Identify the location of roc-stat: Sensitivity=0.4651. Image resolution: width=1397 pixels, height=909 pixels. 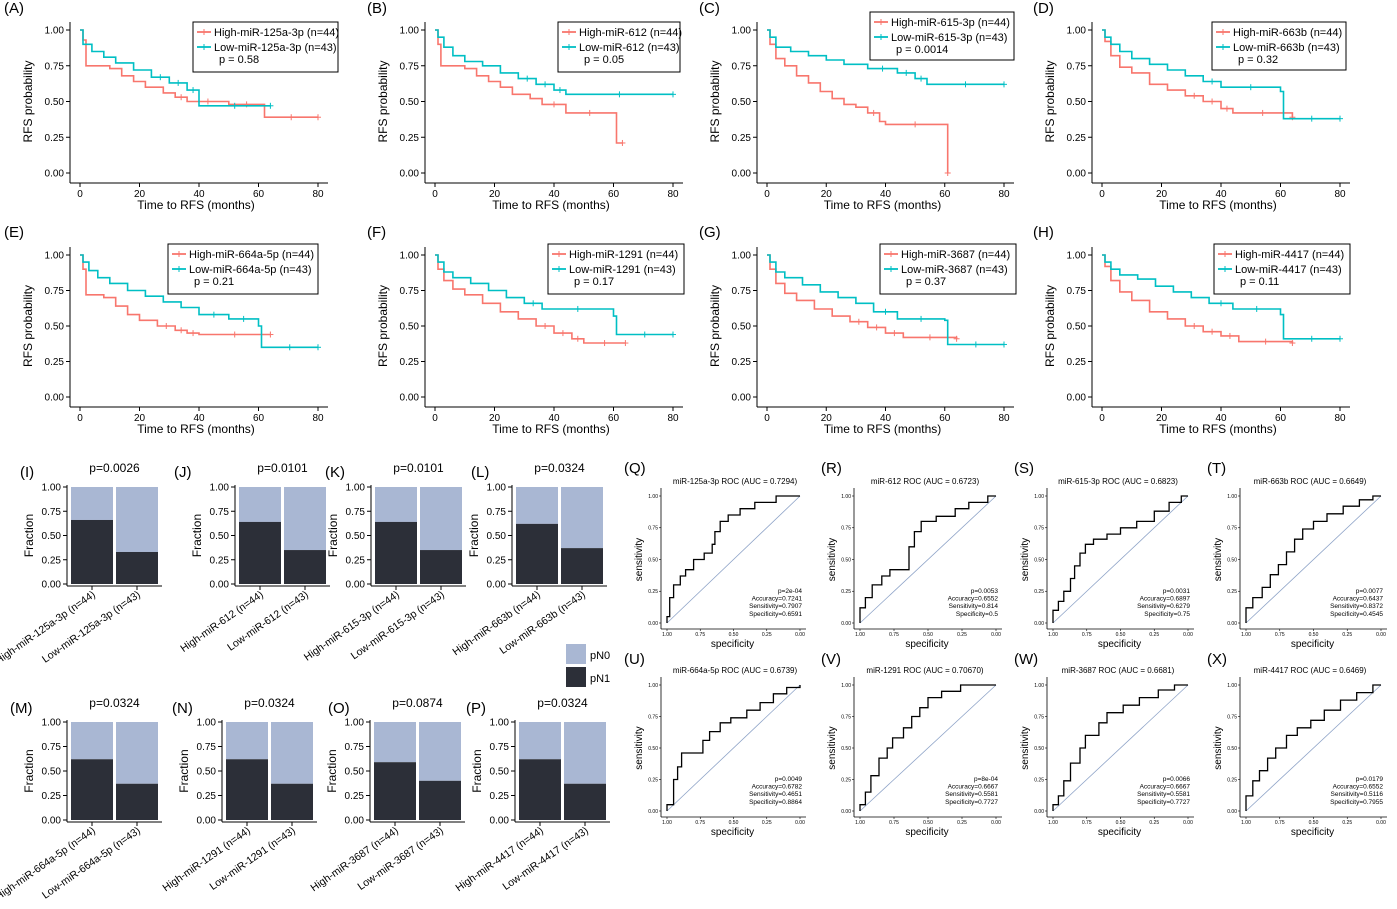
(775, 794).